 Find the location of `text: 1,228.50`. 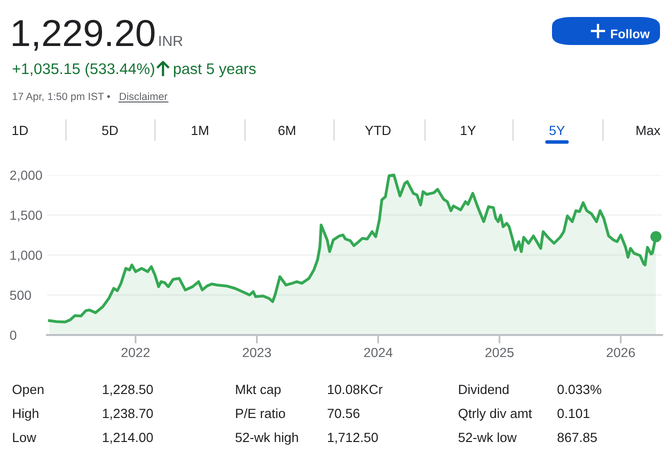

text: 1,228.50 is located at coordinates (128, 390).